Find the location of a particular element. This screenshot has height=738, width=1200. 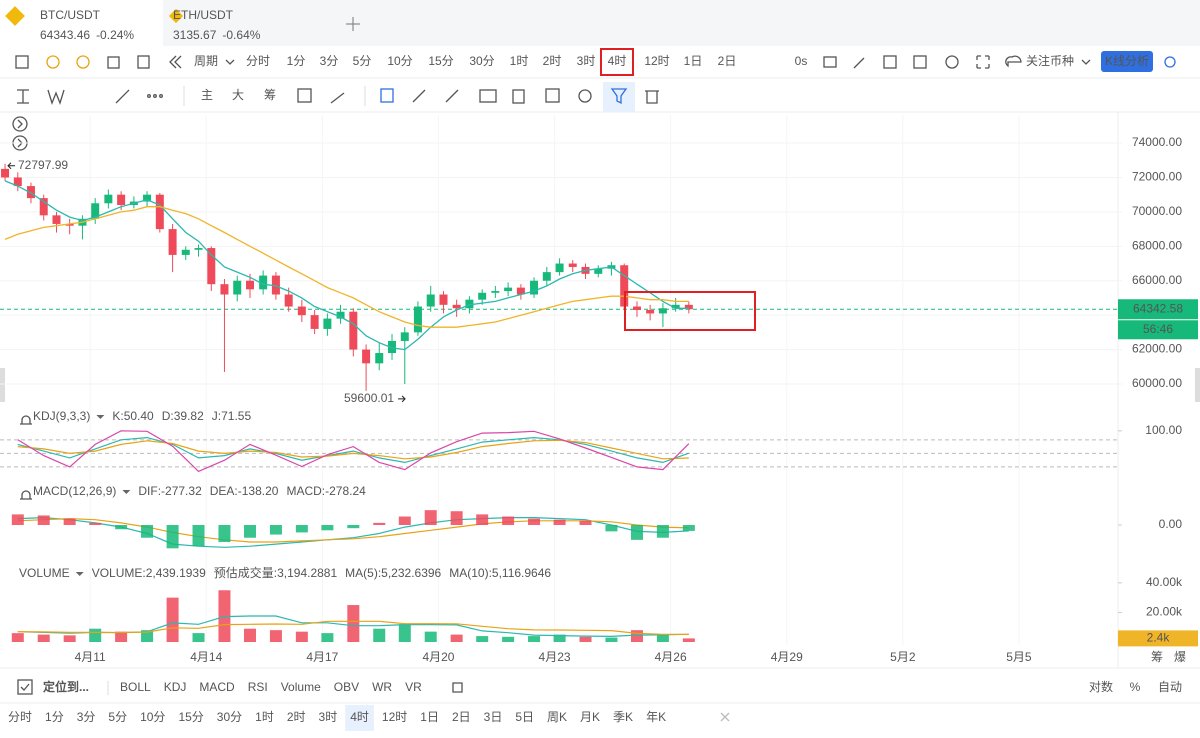

x-tick-label: 5月2 is located at coordinates (903, 657).